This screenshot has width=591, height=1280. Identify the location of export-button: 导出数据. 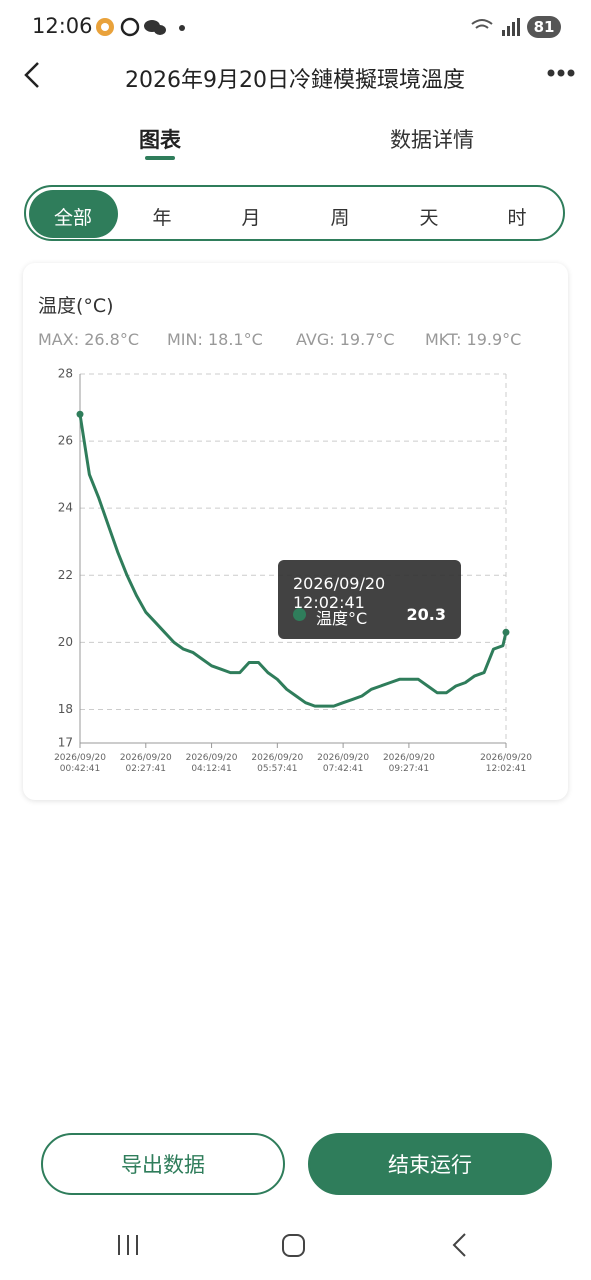
(163, 1164).